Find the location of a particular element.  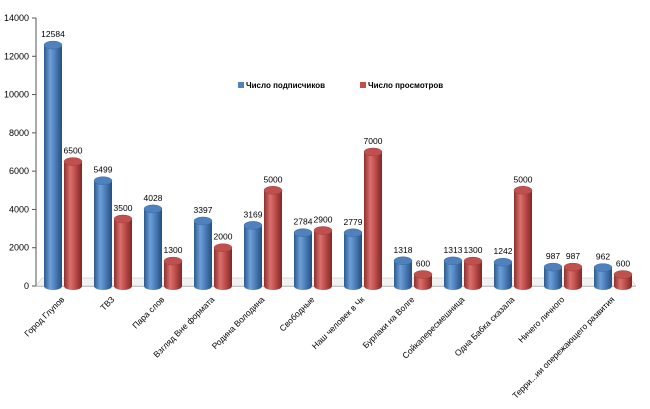

data-label-subscribers: 5499 is located at coordinates (103, 170).